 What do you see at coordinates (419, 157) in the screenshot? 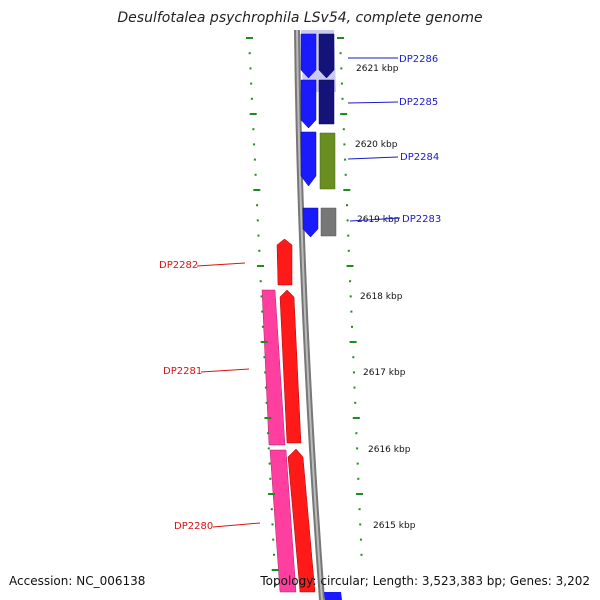
I see `gene-label-DP2284: DP2284` at bounding box center [419, 157].